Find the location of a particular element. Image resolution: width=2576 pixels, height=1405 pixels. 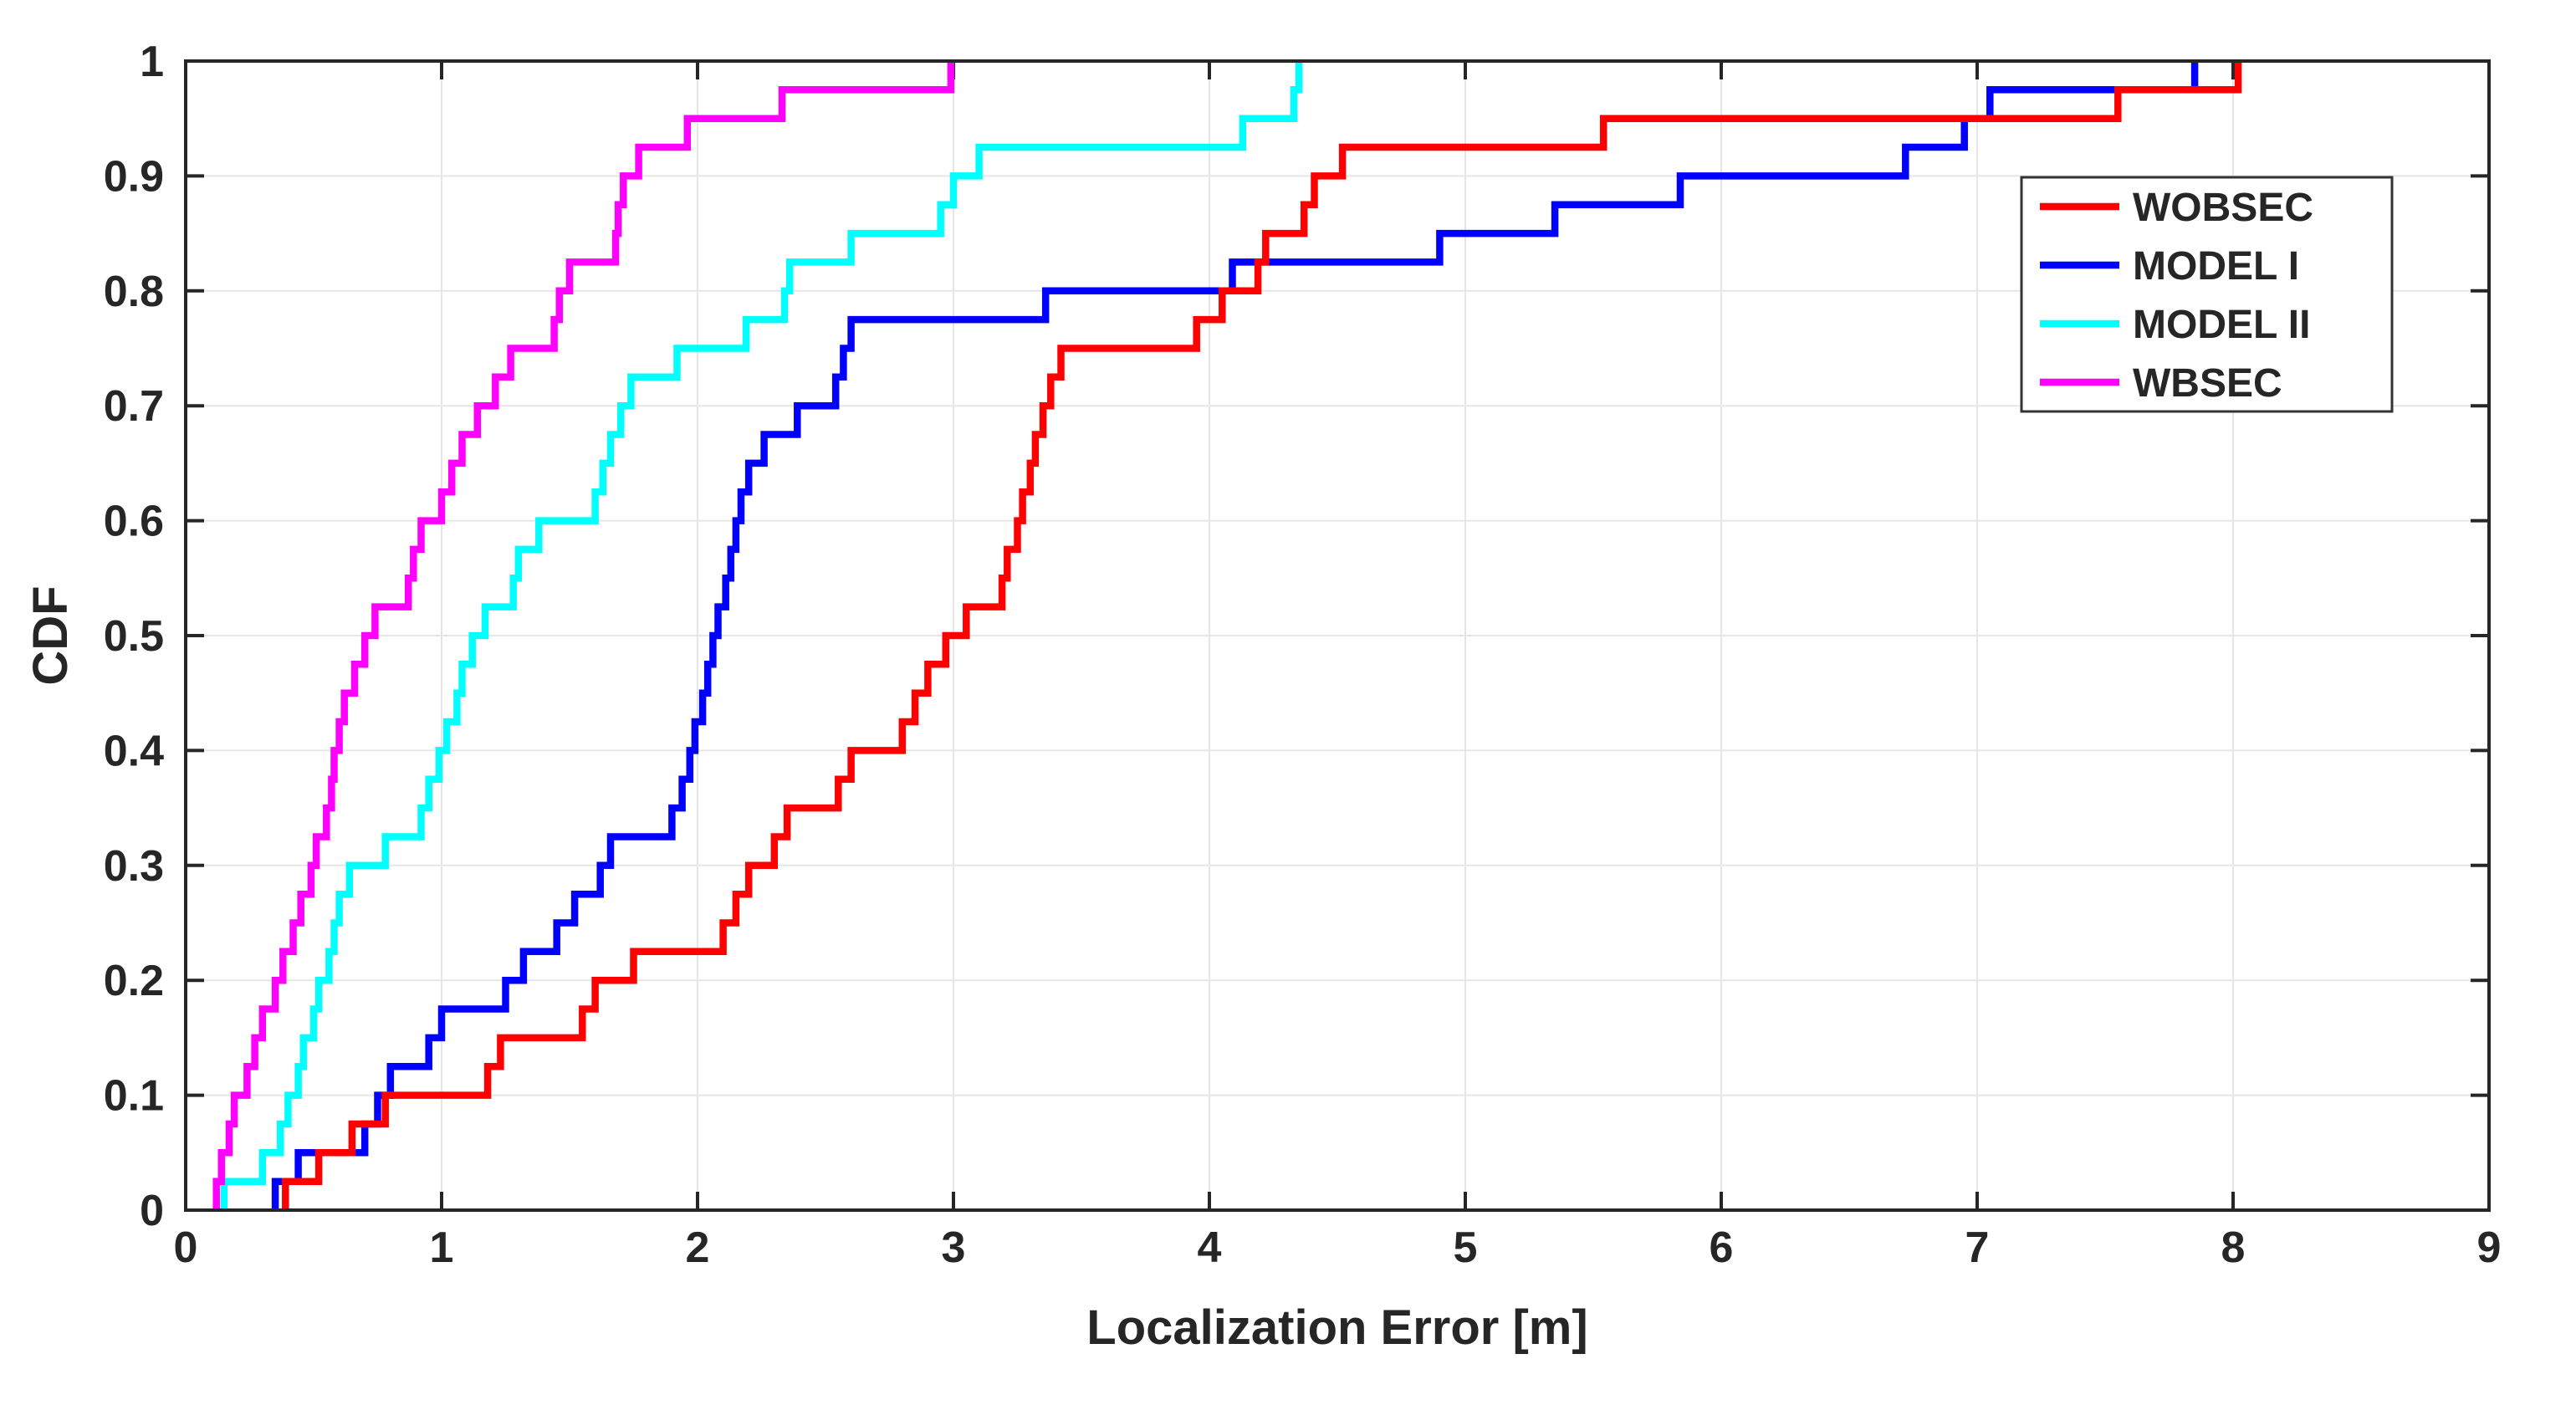

legend-label-model-ii: MODEL II is located at coordinates (2221, 325).